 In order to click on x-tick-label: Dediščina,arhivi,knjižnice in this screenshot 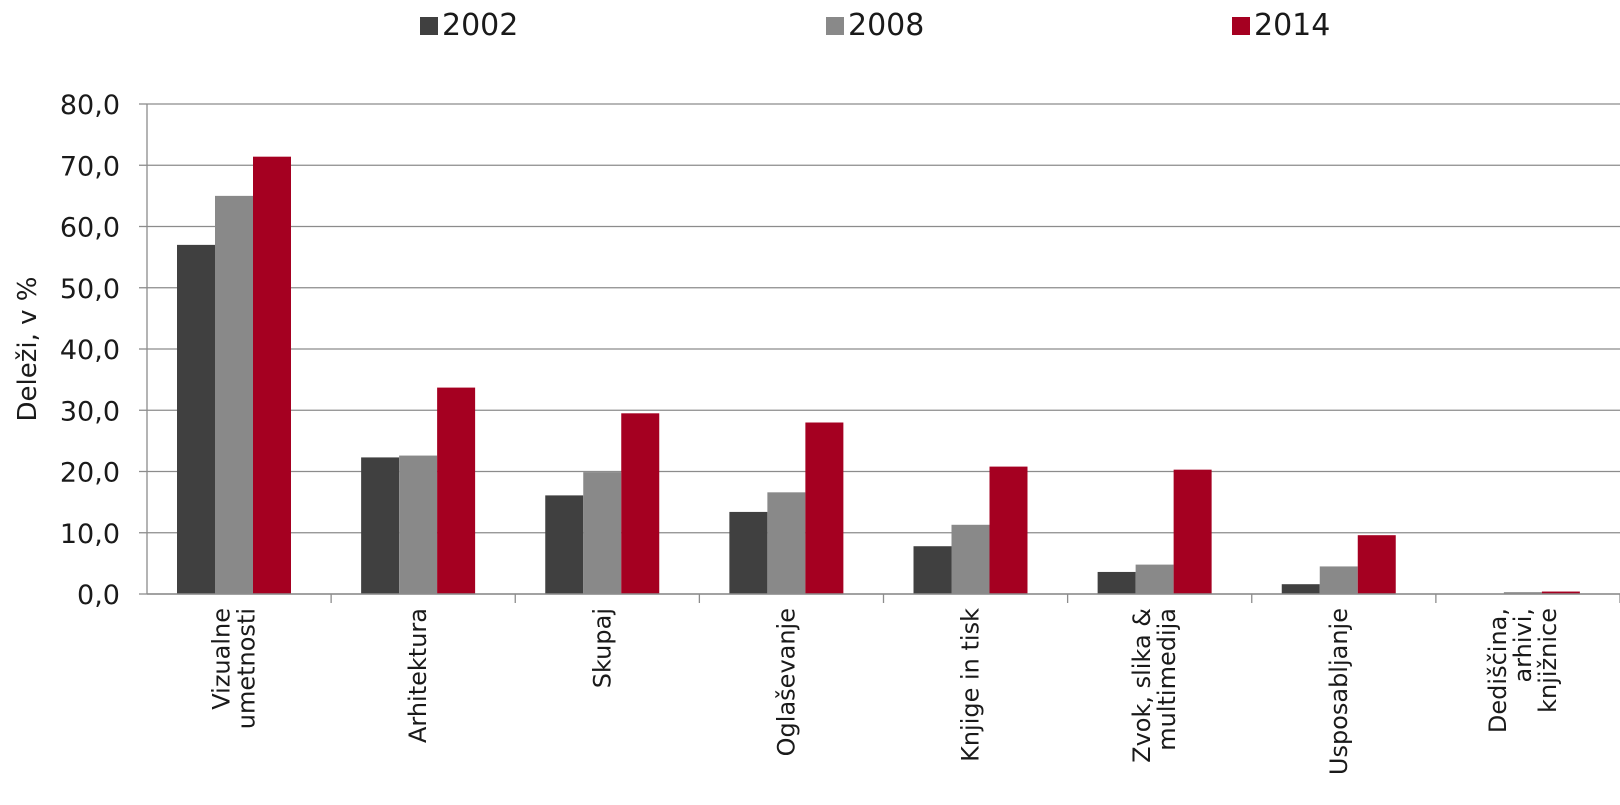, I will do `click(1523, 670)`.